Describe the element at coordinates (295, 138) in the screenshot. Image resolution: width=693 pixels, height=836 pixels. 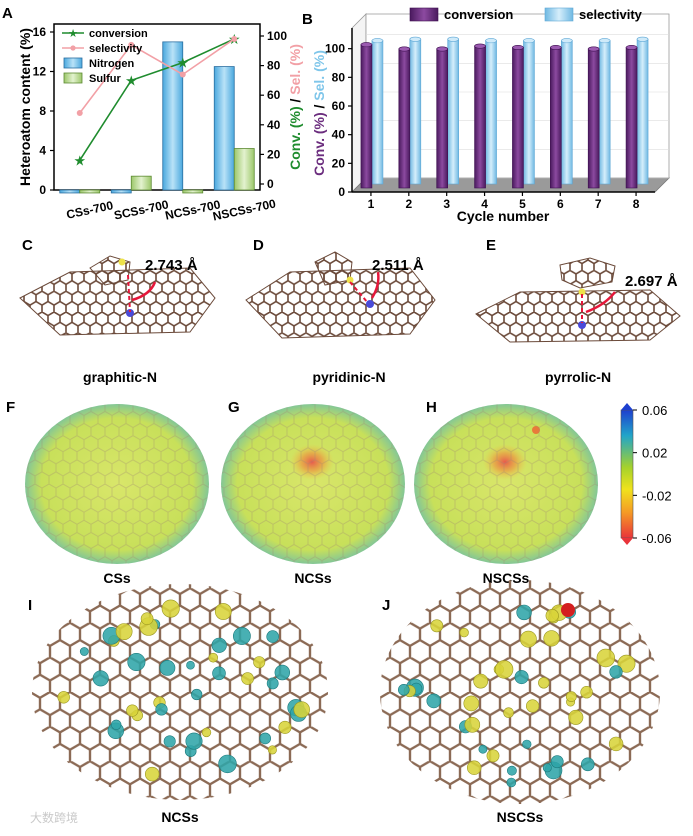
I see `y2-label-conv: Conv. (%)` at that location.